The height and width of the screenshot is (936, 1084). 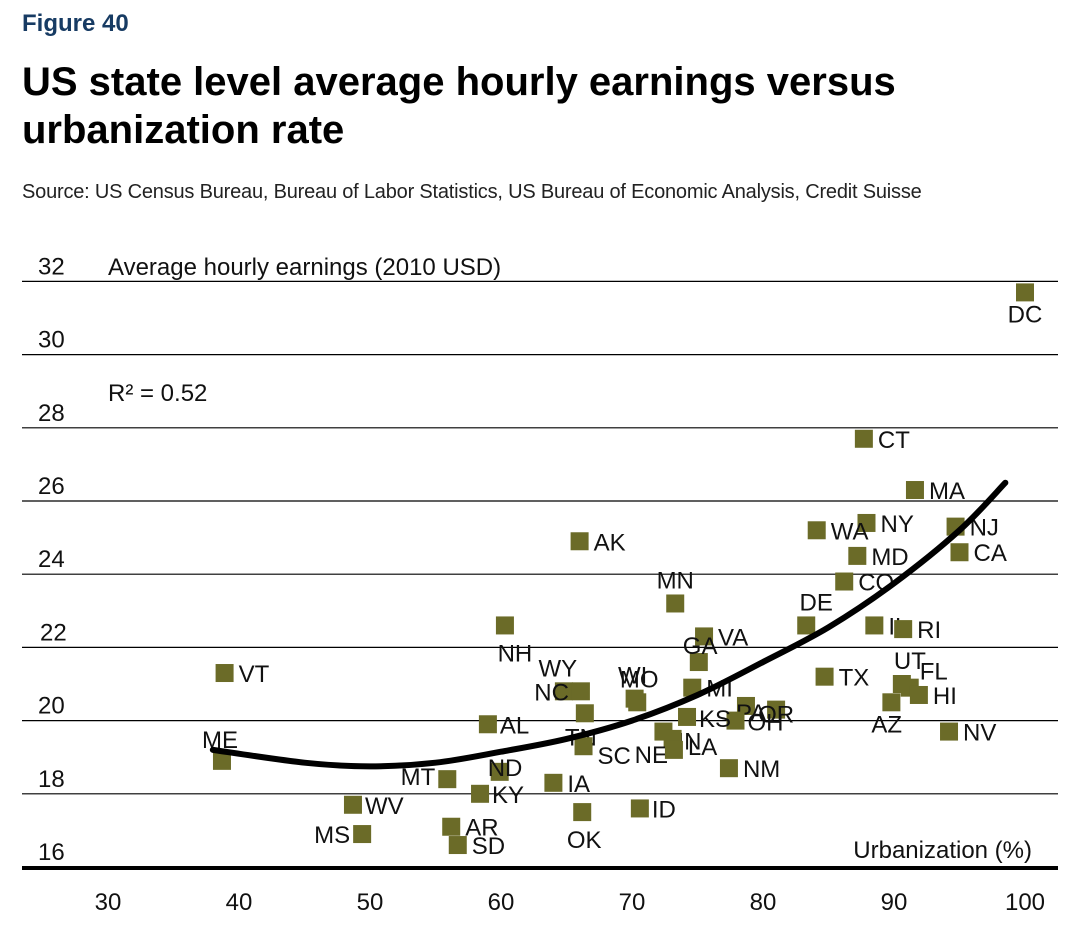 I want to click on x-tick-label: 70, so click(x=632, y=902).